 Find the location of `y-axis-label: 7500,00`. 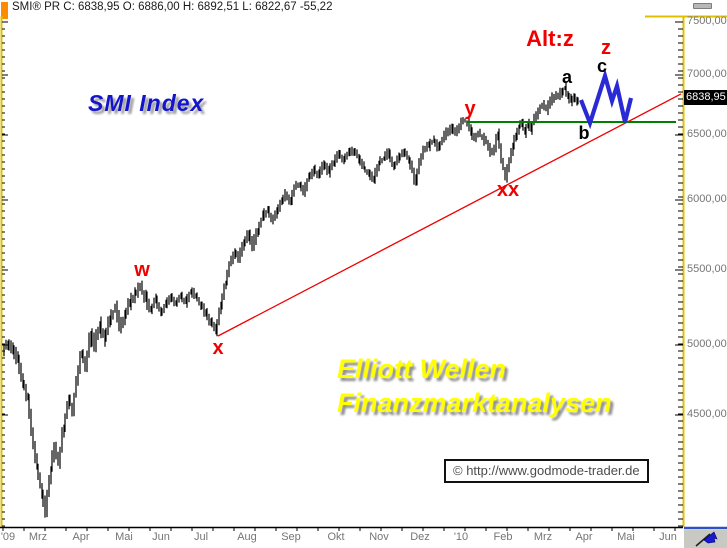

y-axis-label: 7500,00 is located at coordinates (707, 21).